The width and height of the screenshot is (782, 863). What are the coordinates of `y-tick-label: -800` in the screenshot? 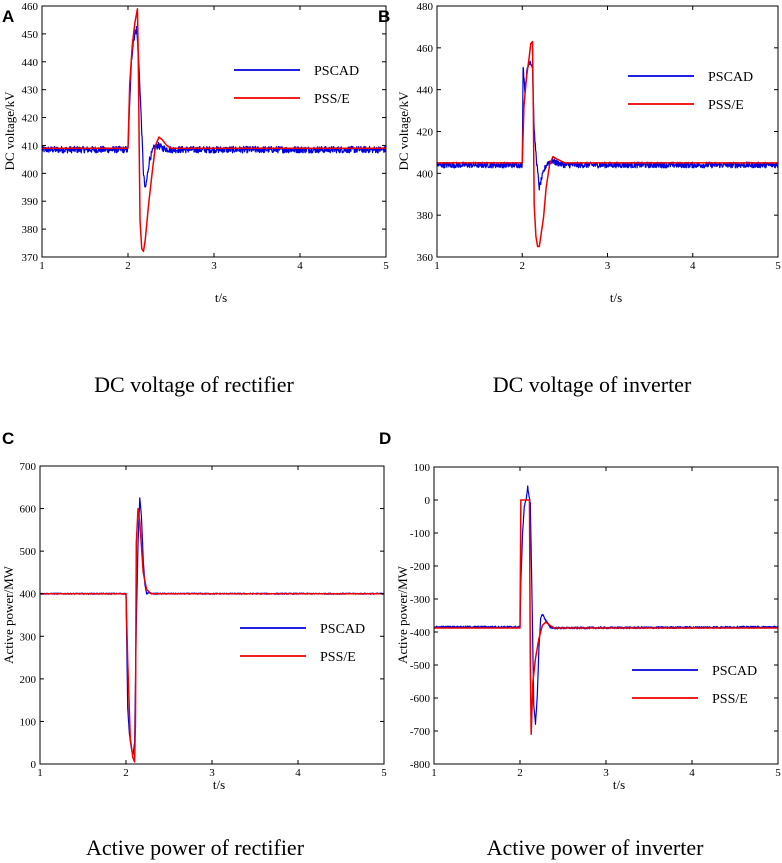 It's located at (420, 765).